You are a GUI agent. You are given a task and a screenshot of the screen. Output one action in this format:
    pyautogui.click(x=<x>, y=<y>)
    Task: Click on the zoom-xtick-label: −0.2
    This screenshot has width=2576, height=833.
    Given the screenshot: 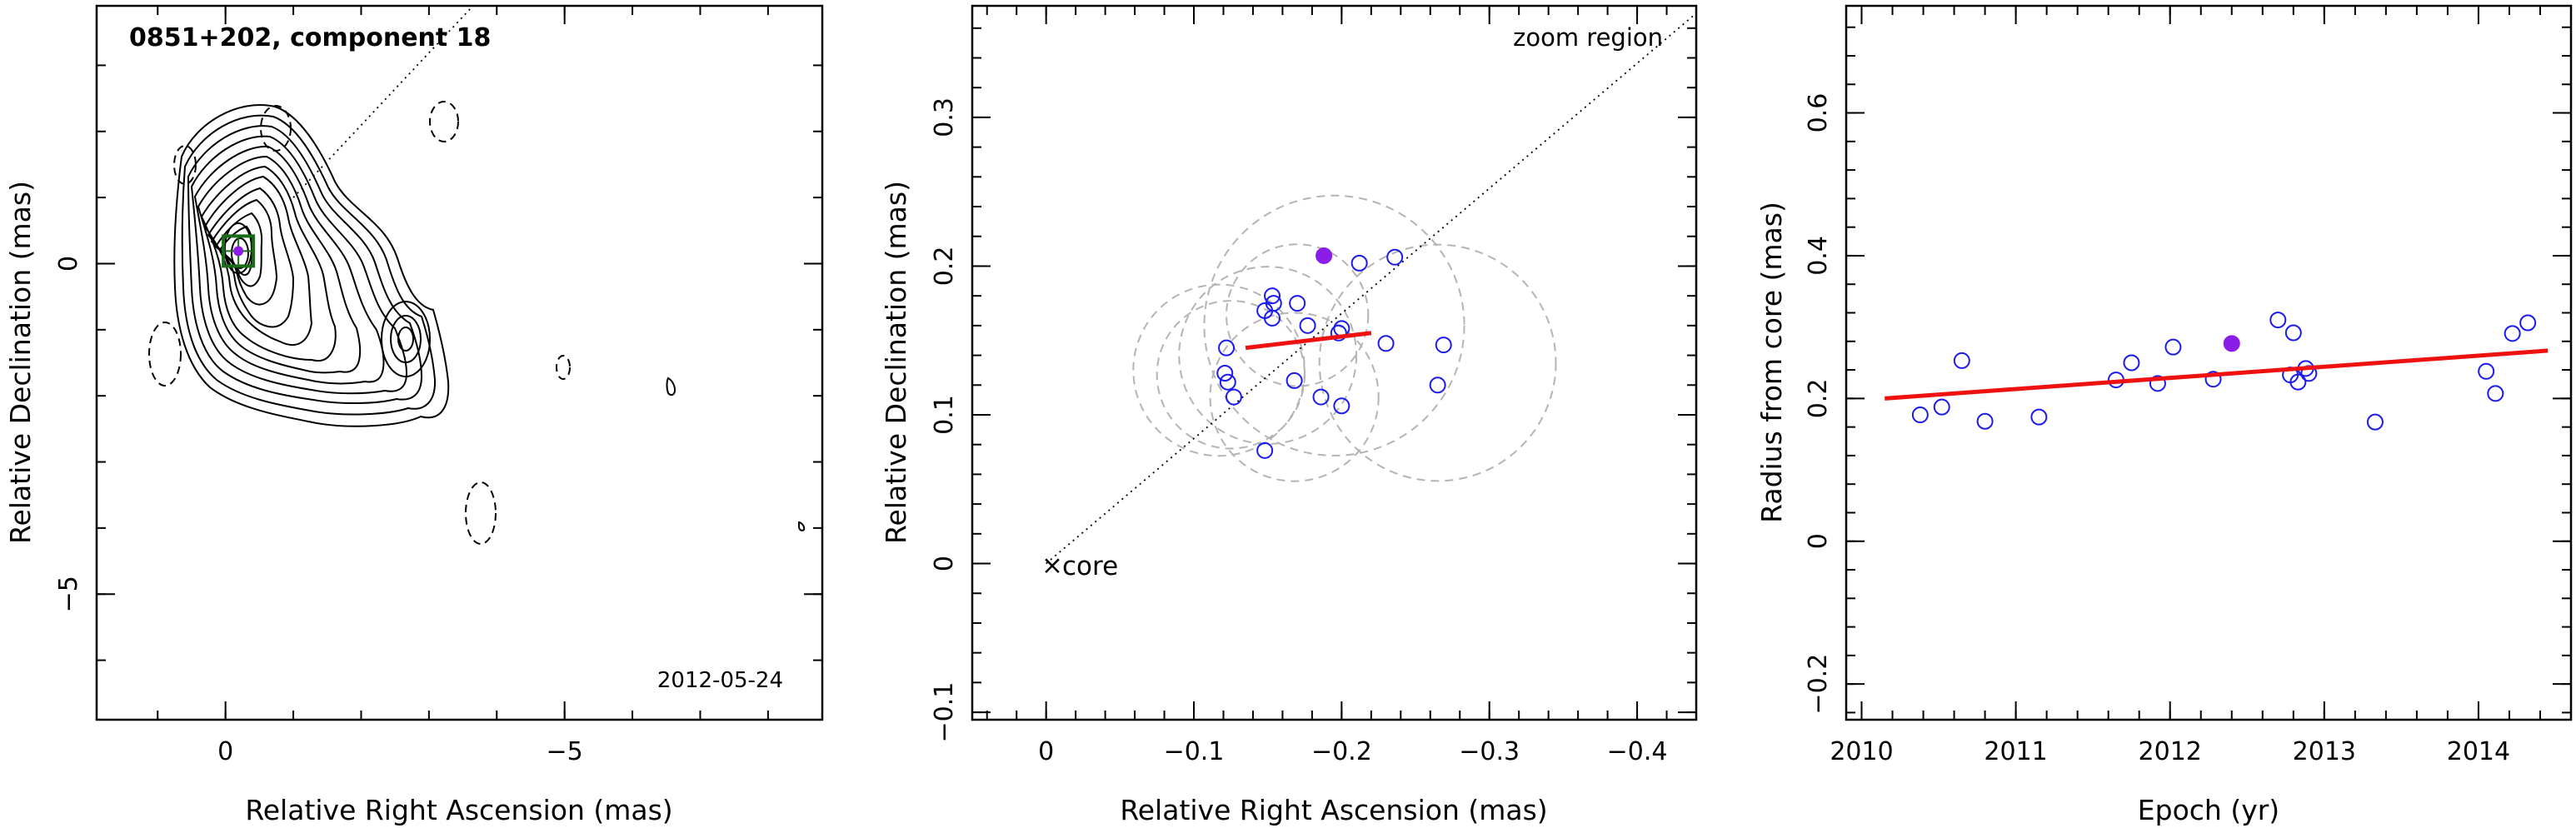 What is the action you would take?
    pyautogui.click(x=1341, y=751)
    